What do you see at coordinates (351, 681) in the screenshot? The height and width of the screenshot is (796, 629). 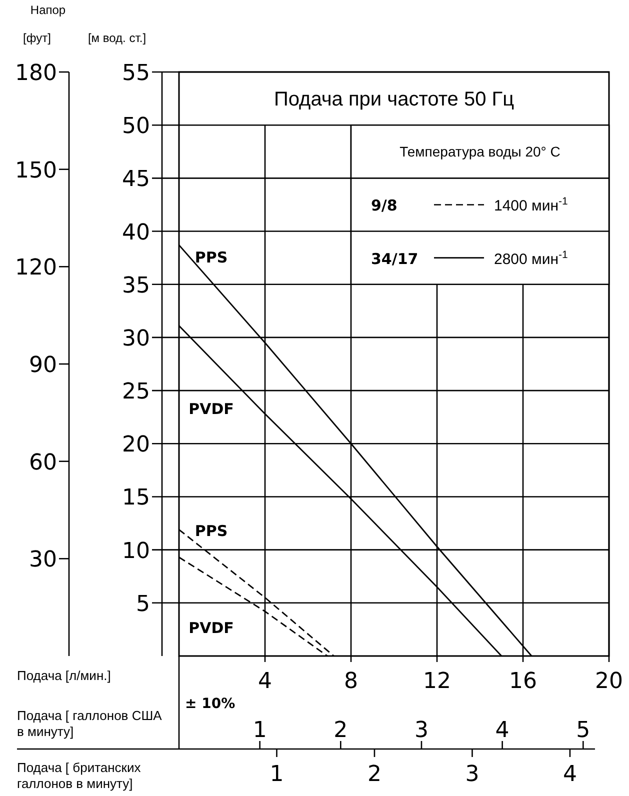 I see `x-tick-label: 8` at bounding box center [351, 681].